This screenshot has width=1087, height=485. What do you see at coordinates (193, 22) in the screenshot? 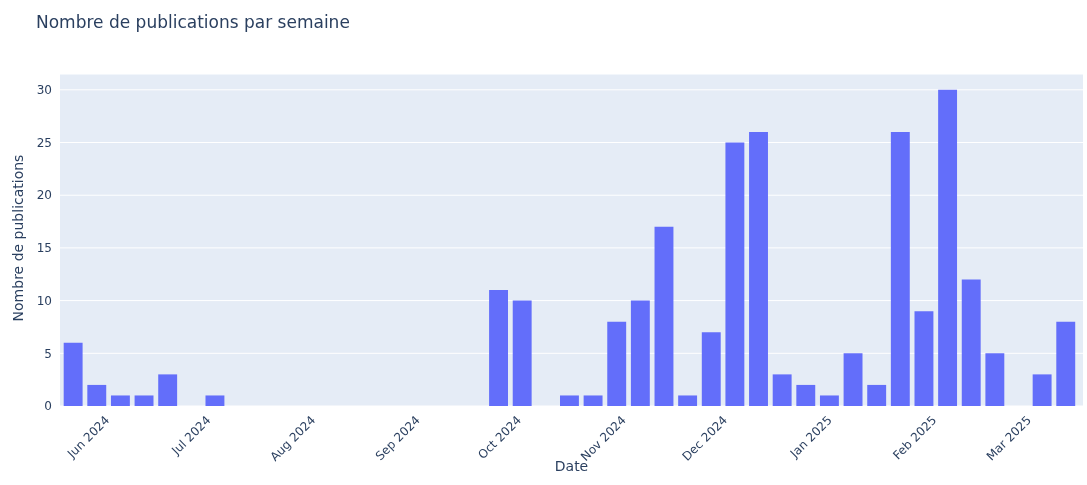
I see `chart-title: Nombre de publications par semaine` at bounding box center [193, 22].